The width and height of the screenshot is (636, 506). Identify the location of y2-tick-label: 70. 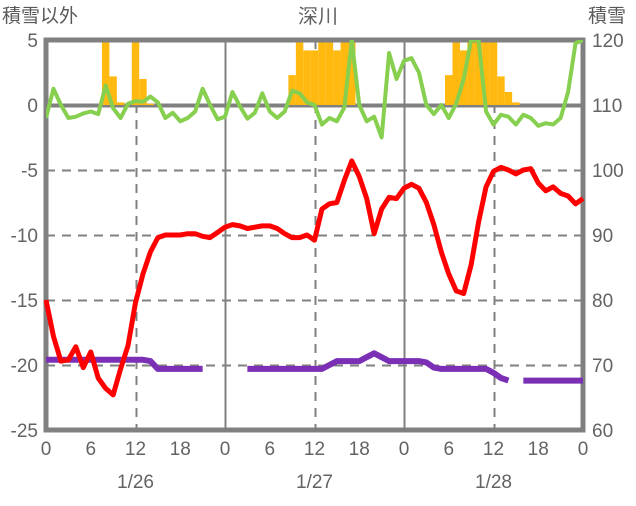
(602, 366).